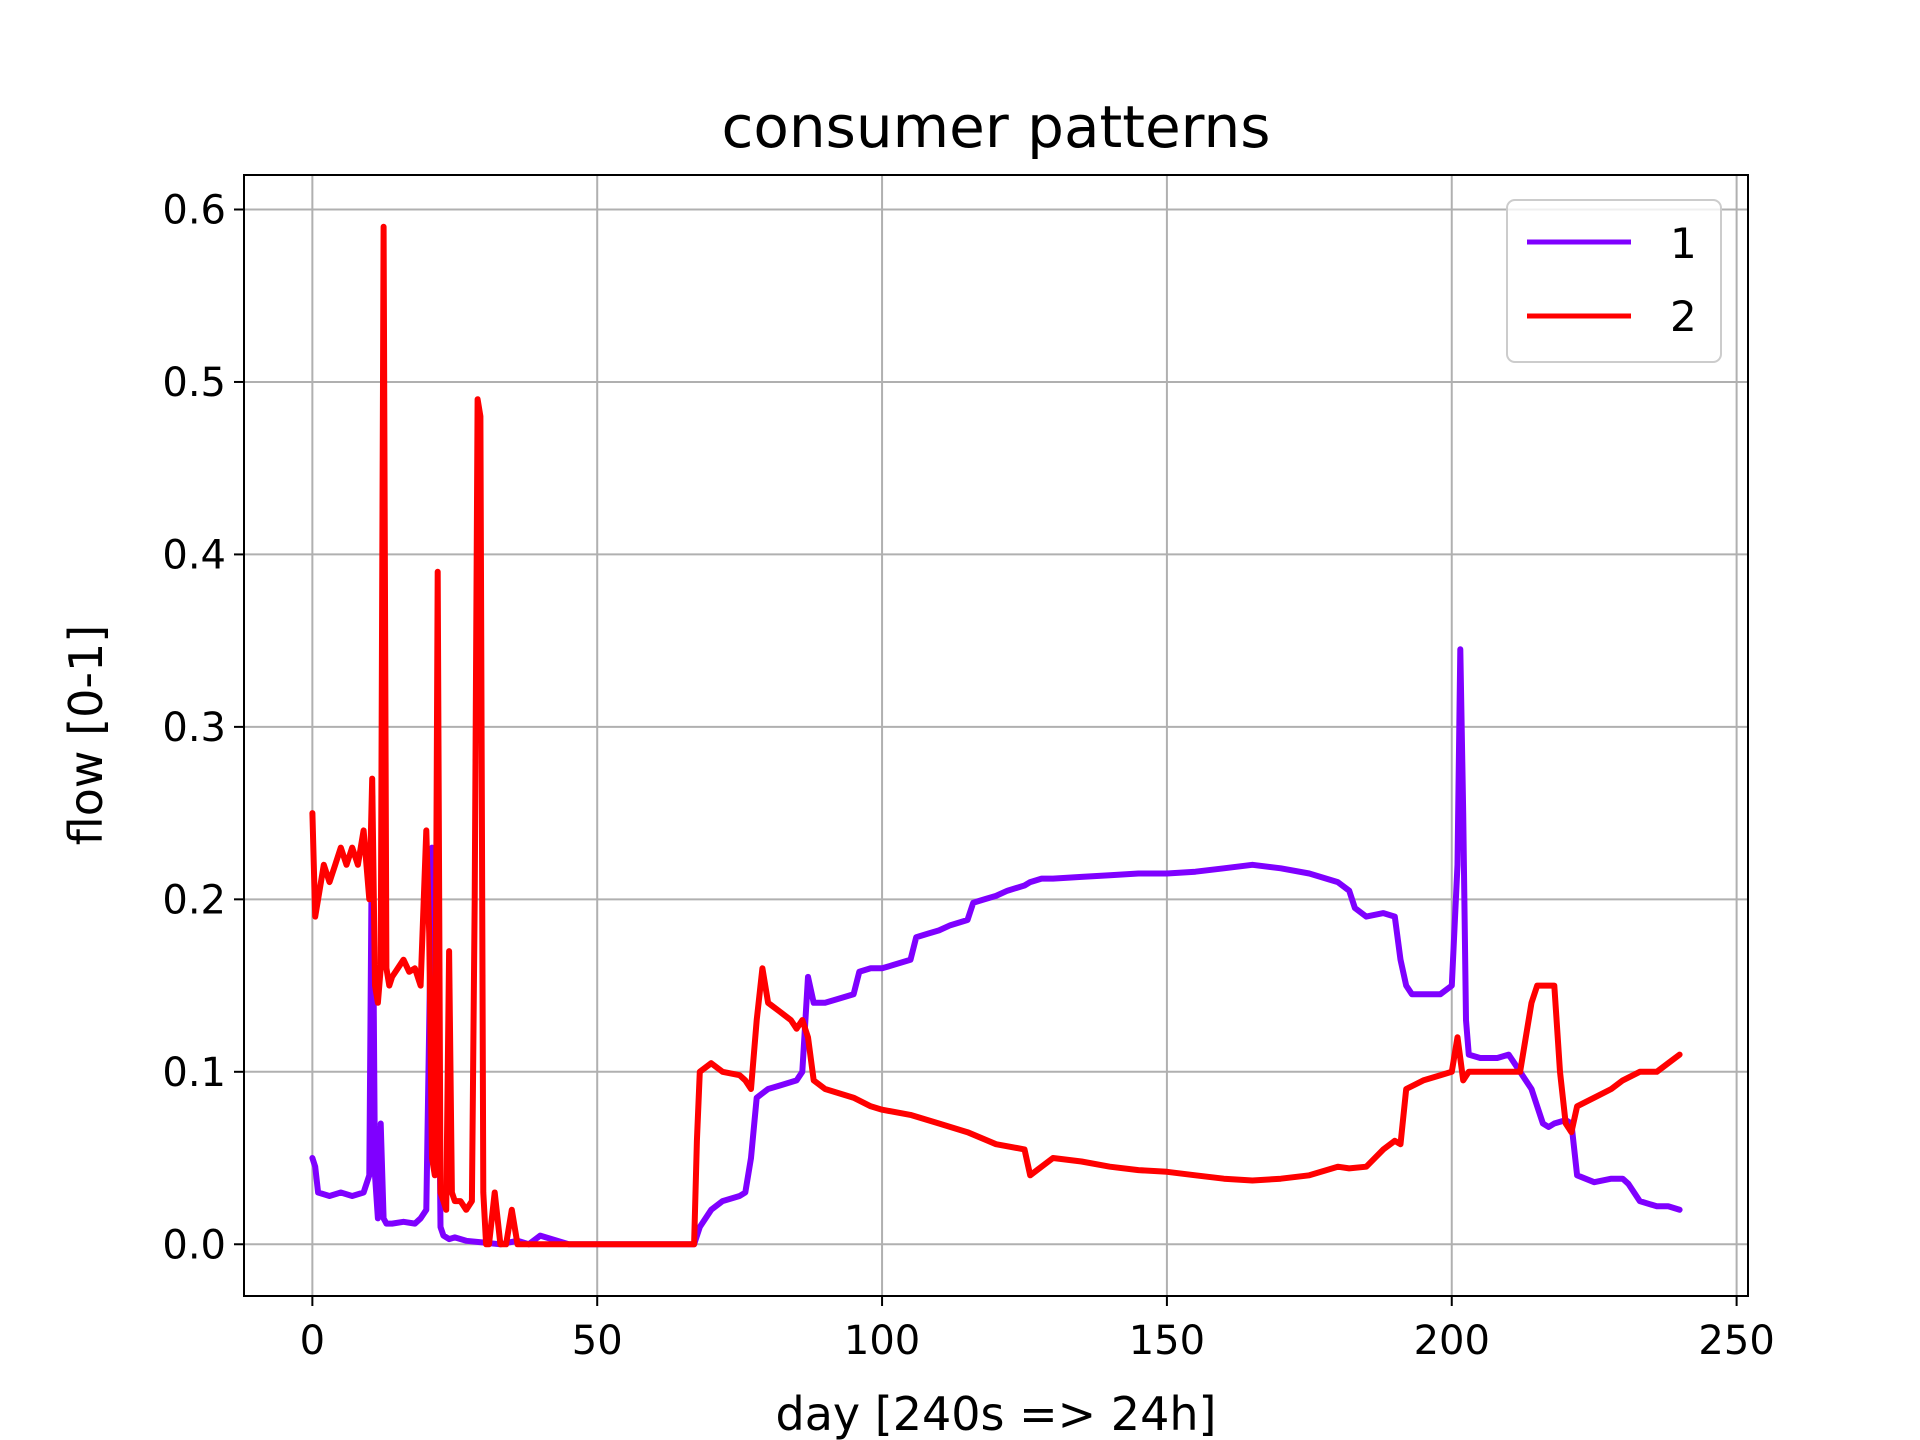  Describe the element at coordinates (194, 210) in the screenshot. I see `y-tick-label: 0.6` at that location.